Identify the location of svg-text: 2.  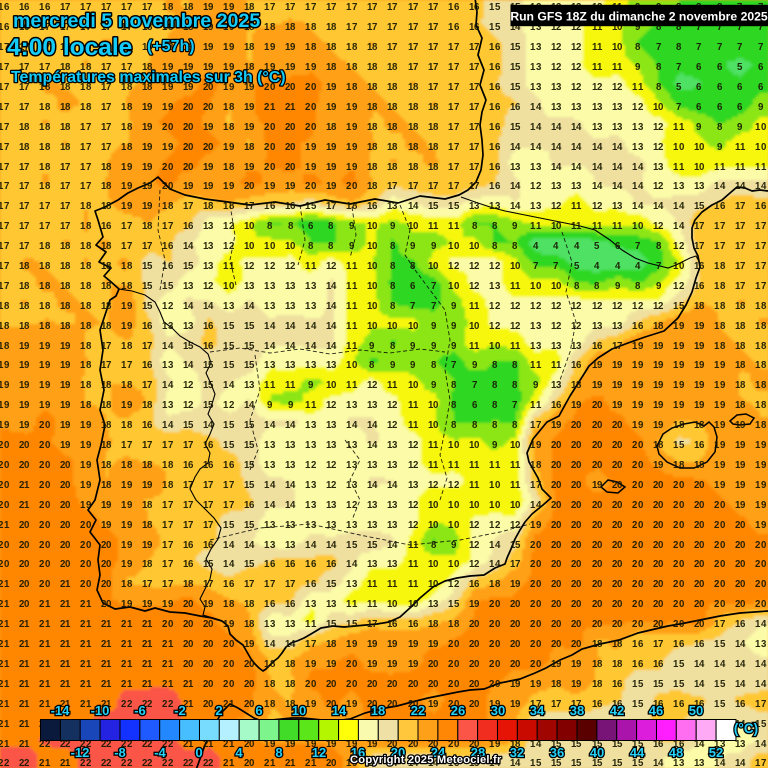
(218, 710).